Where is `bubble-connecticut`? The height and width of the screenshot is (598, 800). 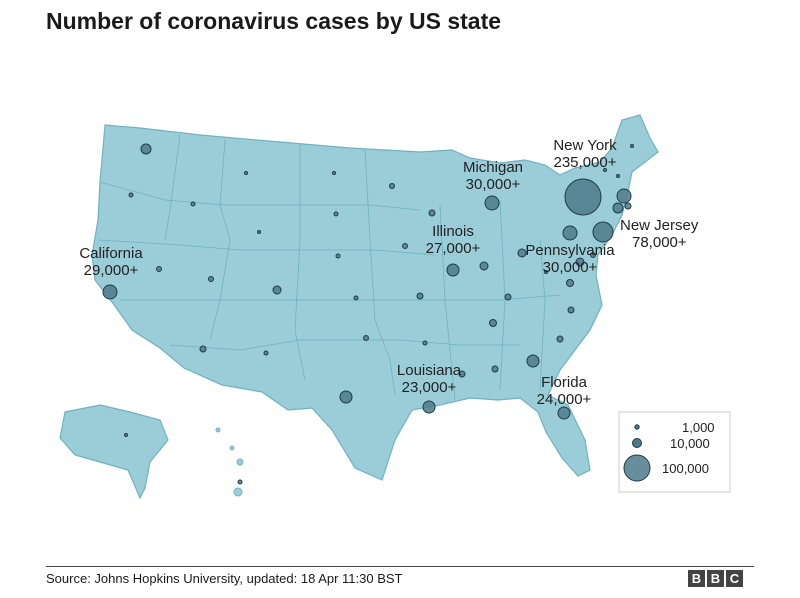
bubble-connecticut is located at coordinates (618, 208).